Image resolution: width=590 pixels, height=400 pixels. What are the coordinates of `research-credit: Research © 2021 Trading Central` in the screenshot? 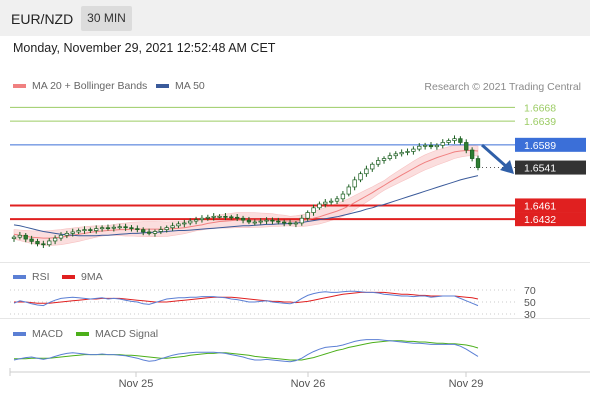 It's located at (502, 87).